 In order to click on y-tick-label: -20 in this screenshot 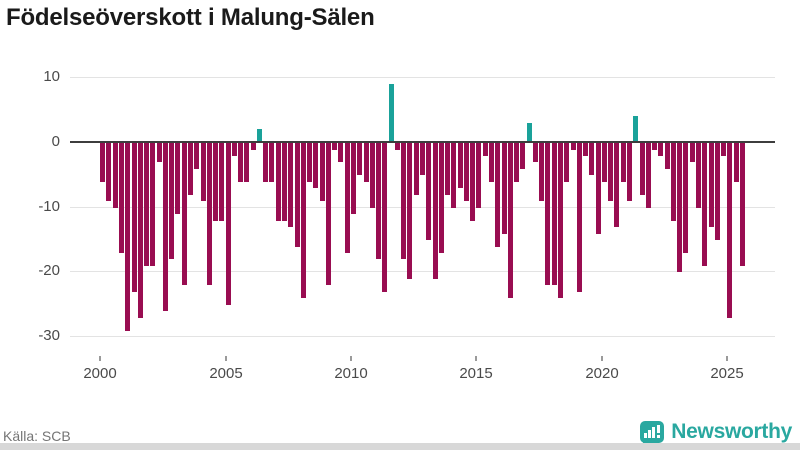, I will do `click(49, 270)`.